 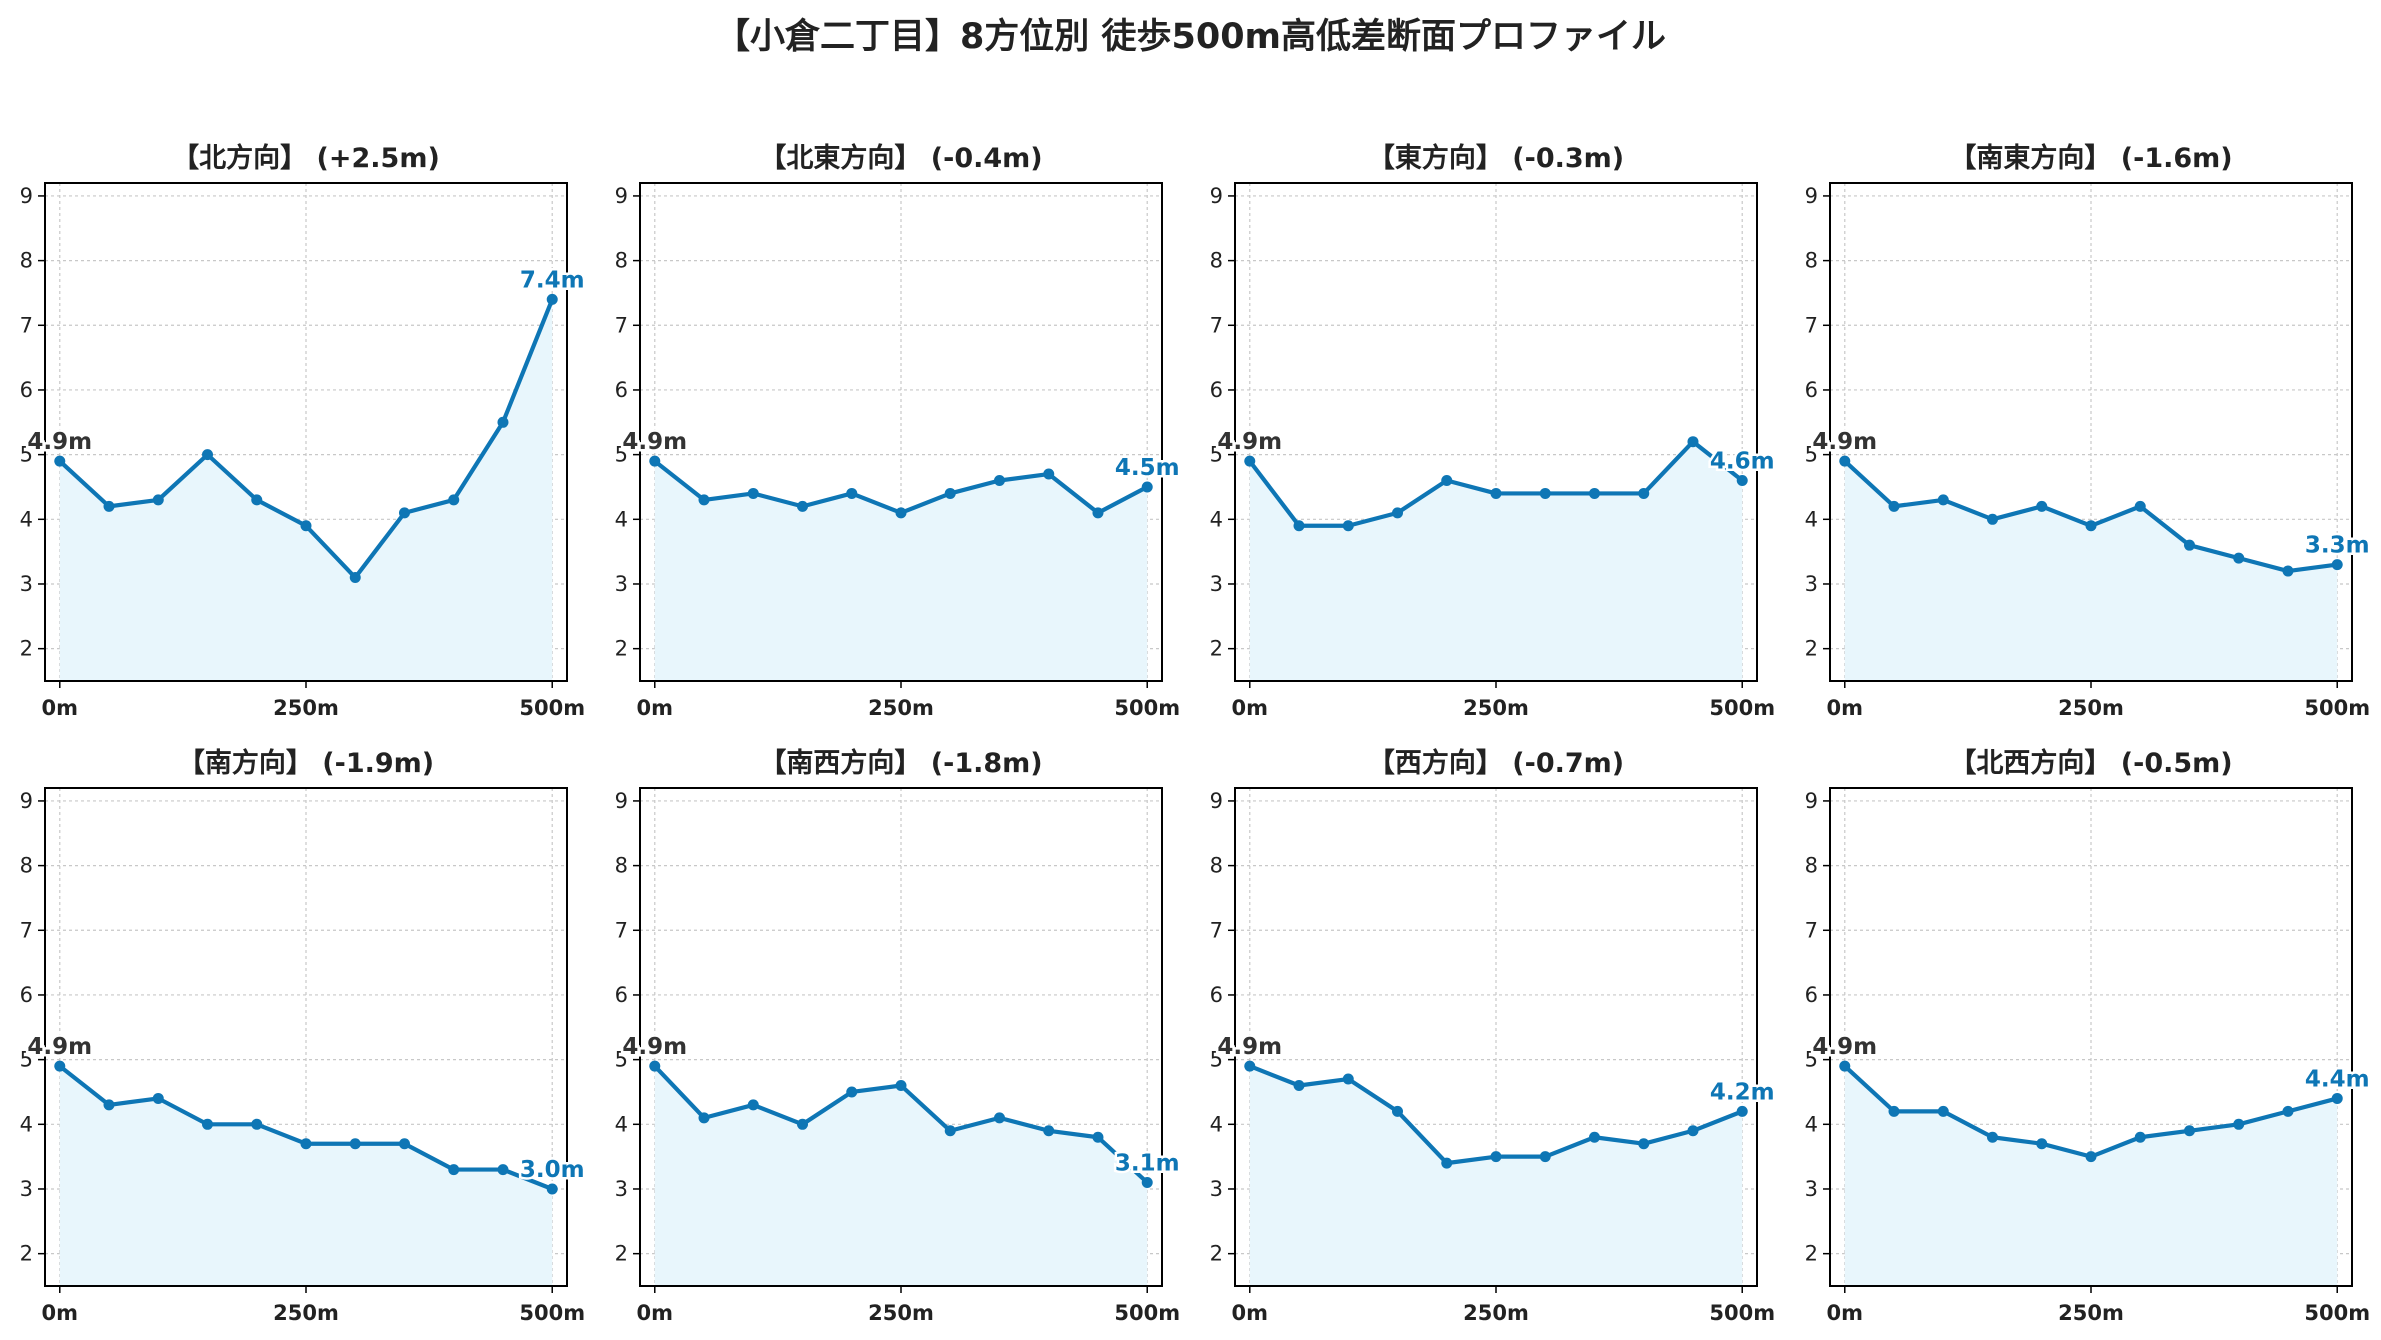 I want to click on panel-title: 【西方向】 (-0.7m), so click(x=1496, y=763).